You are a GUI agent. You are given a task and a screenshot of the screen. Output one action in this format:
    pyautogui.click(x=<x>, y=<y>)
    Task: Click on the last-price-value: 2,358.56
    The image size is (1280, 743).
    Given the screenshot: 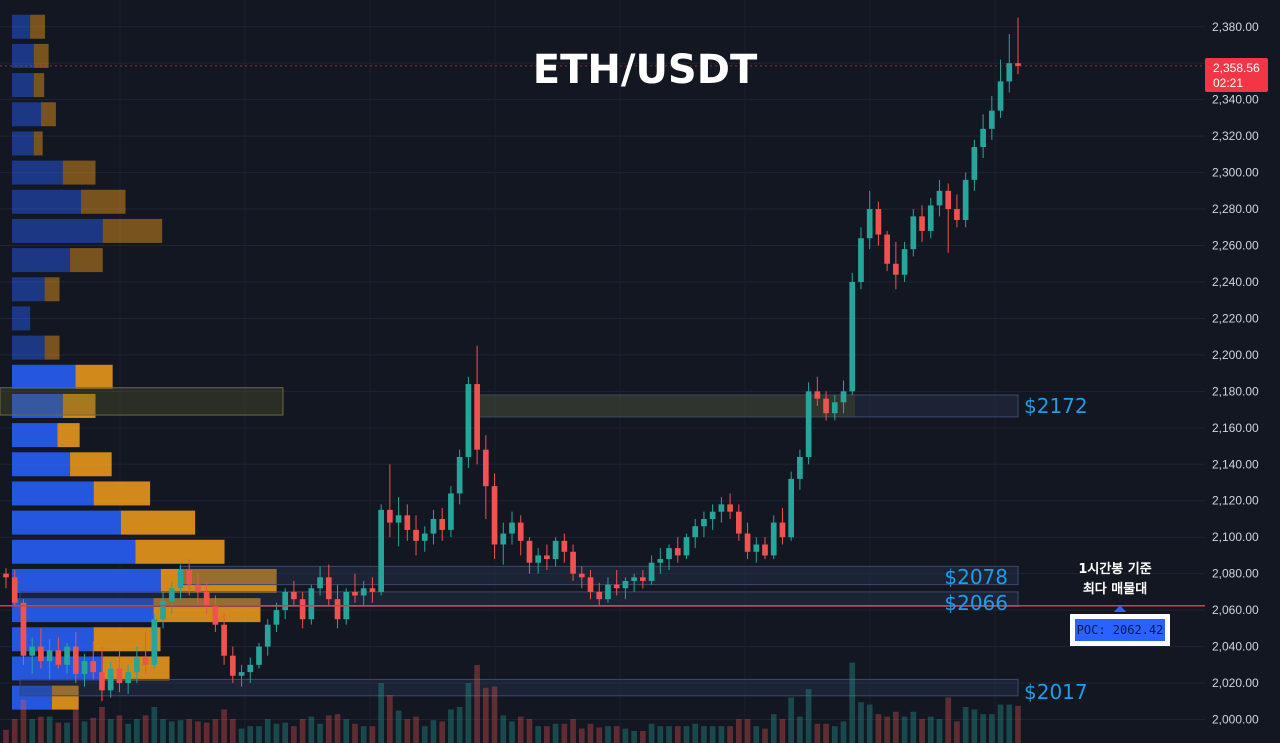 What is the action you would take?
    pyautogui.click(x=1236, y=68)
    